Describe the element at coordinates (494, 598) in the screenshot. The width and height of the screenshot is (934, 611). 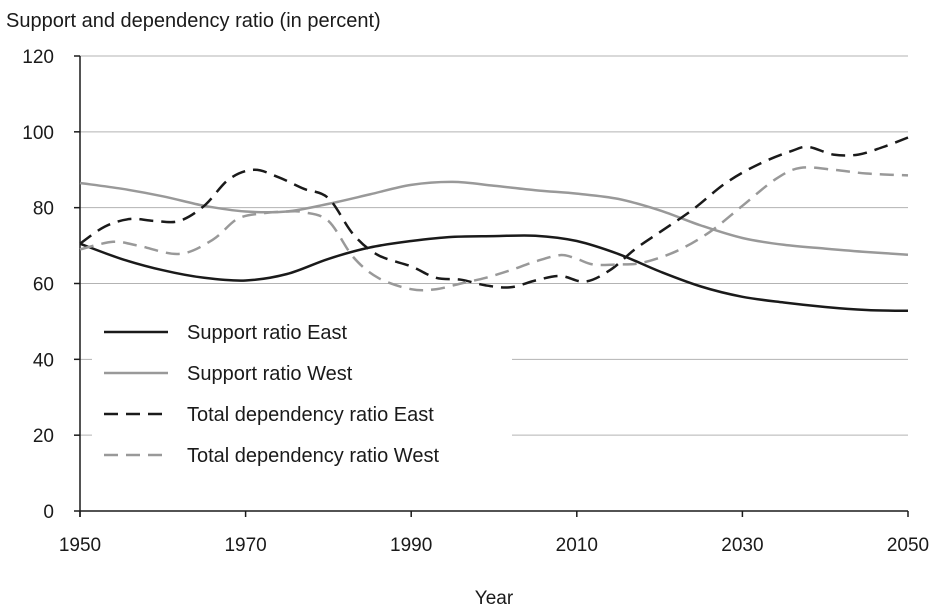
I see `x-axis-label: Year` at that location.